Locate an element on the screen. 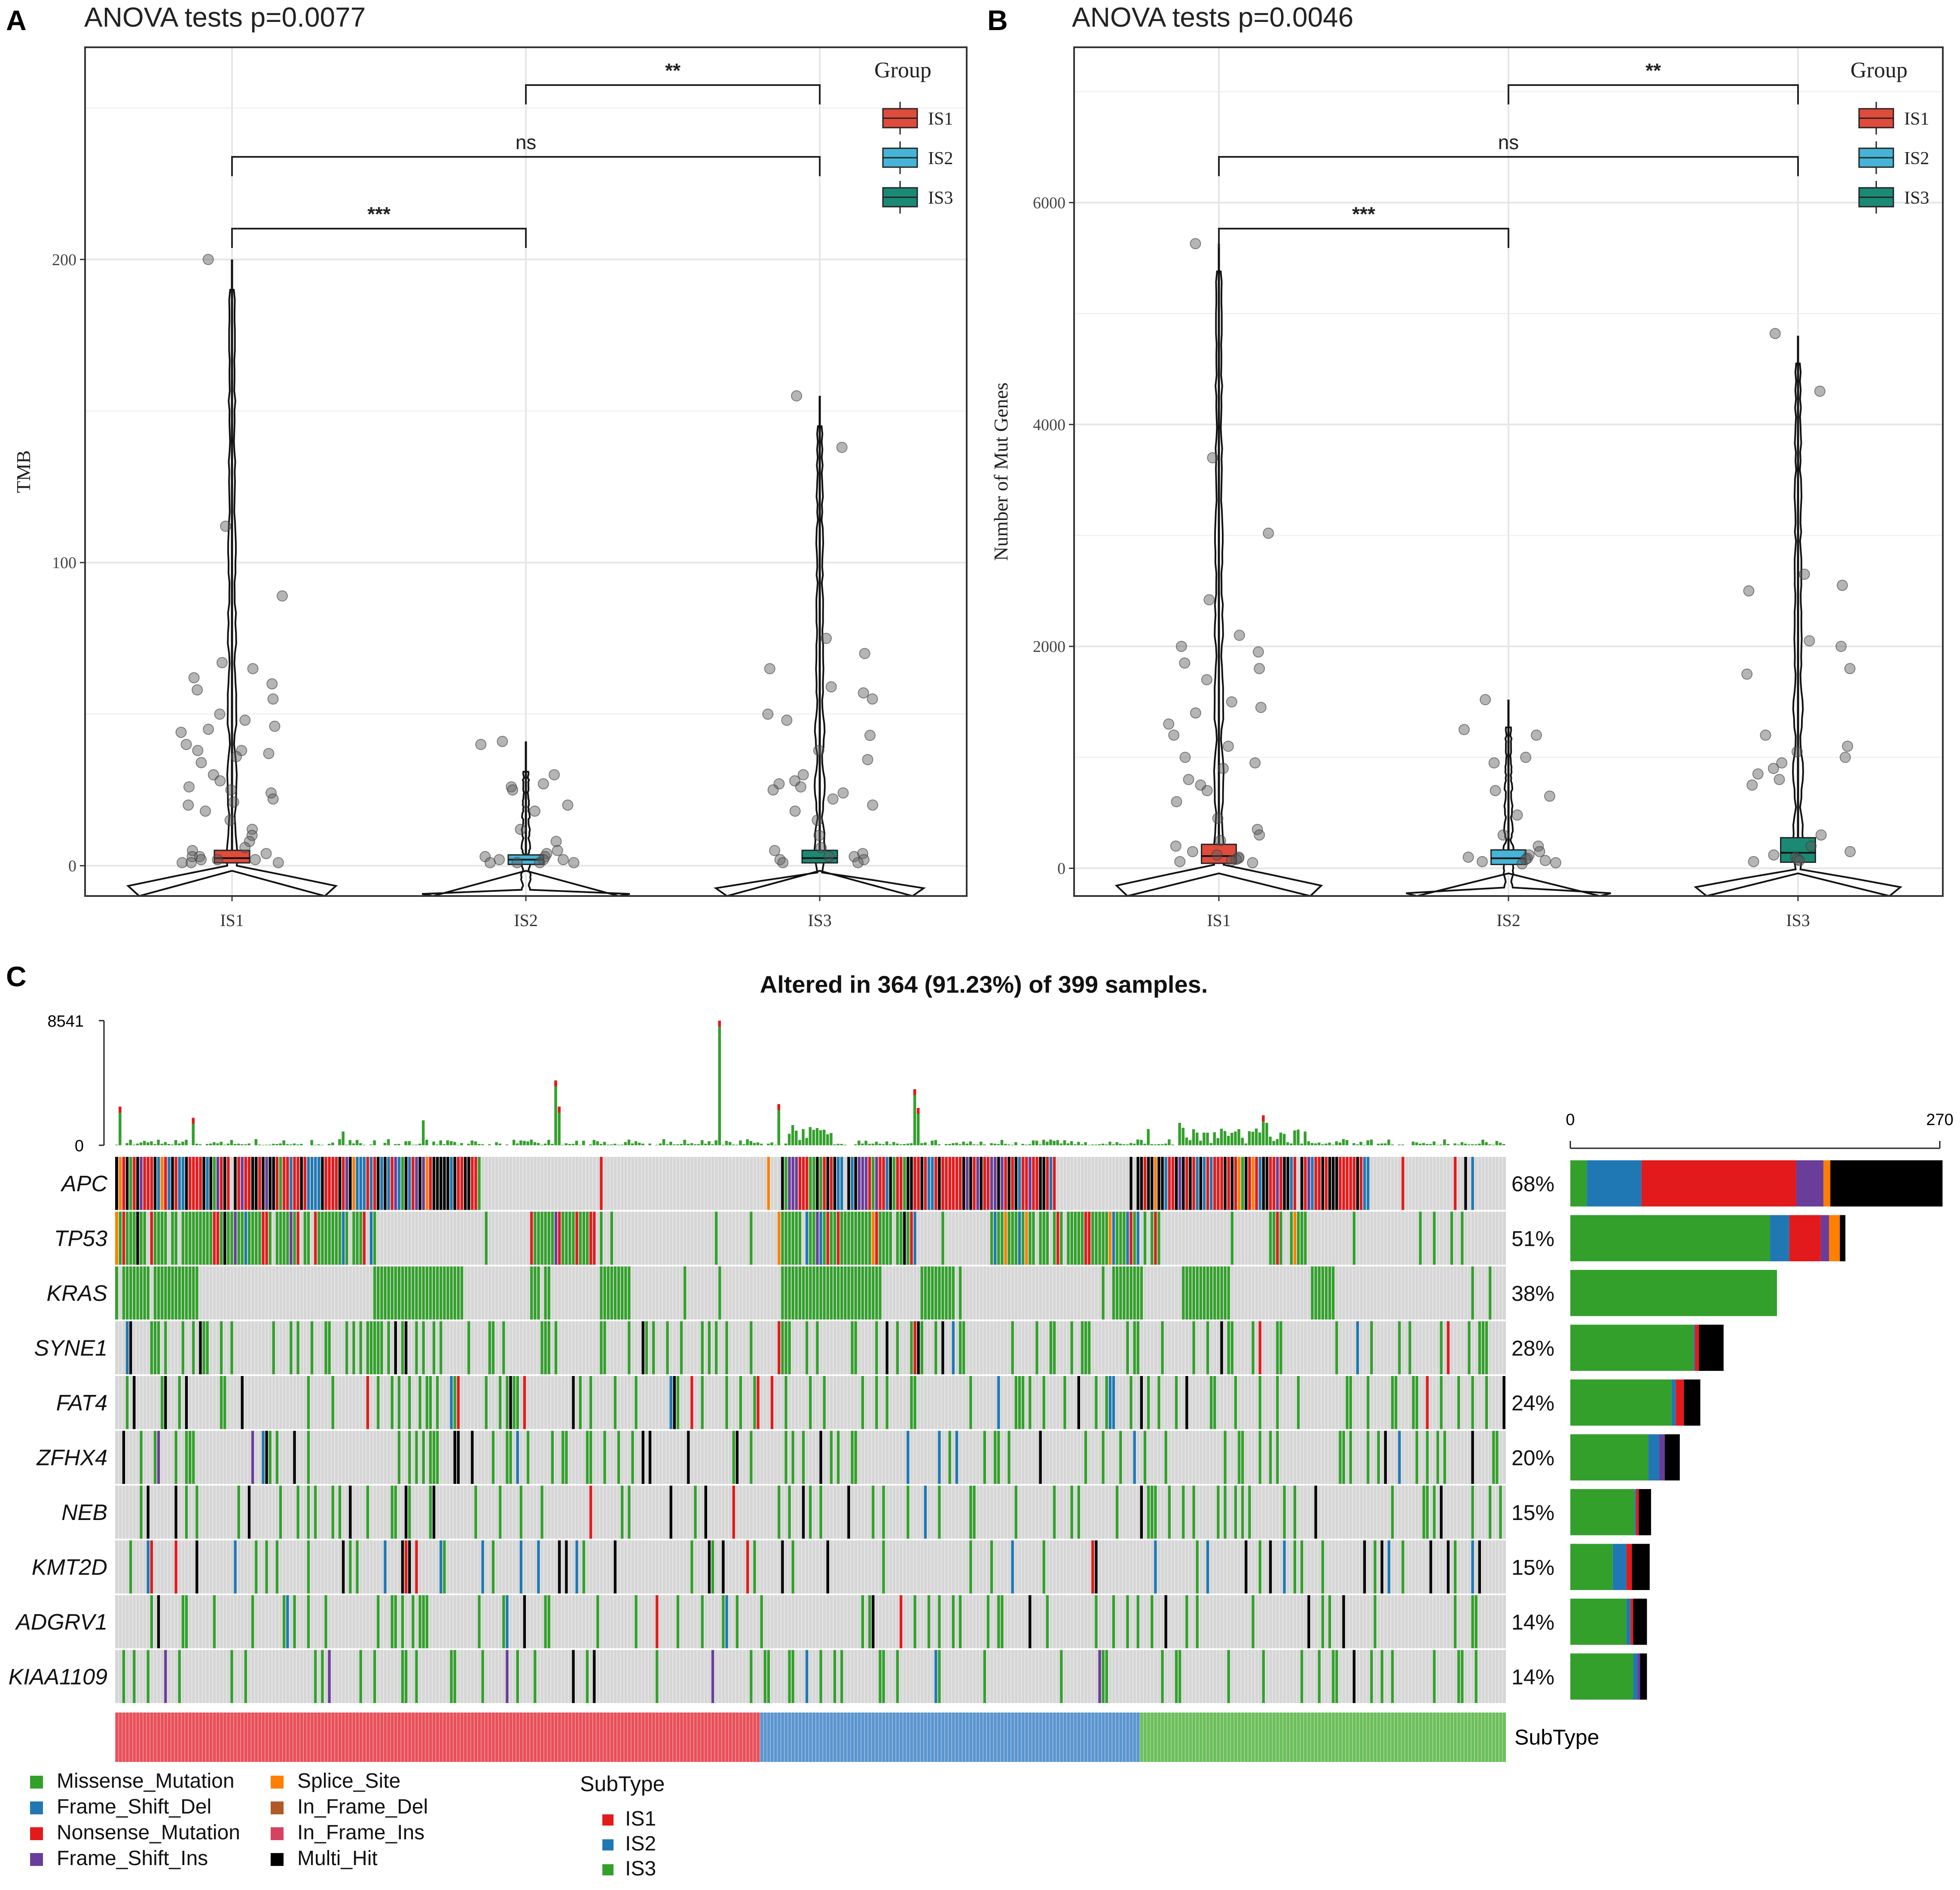 The height and width of the screenshot is (1890, 1960). box-iqr is located at coordinates (232, 857).